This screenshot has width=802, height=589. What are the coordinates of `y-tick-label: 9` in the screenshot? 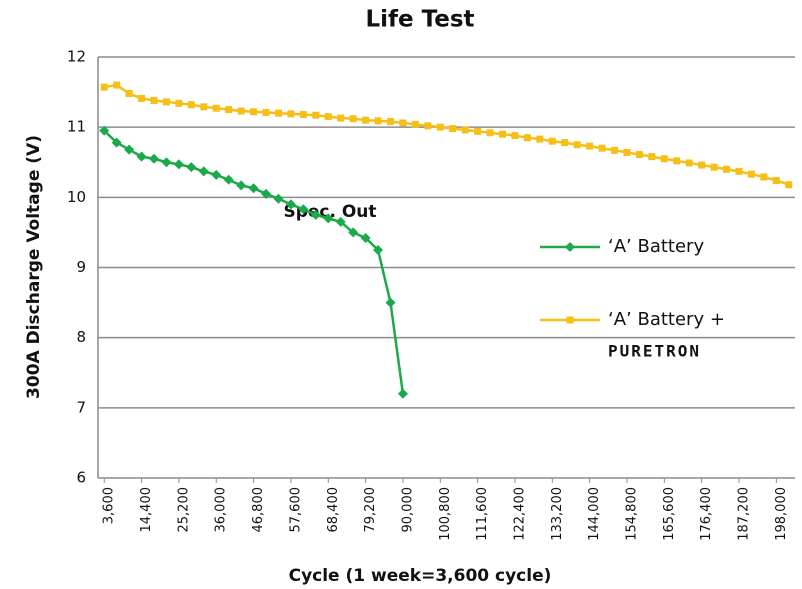 It's located at (81, 267).